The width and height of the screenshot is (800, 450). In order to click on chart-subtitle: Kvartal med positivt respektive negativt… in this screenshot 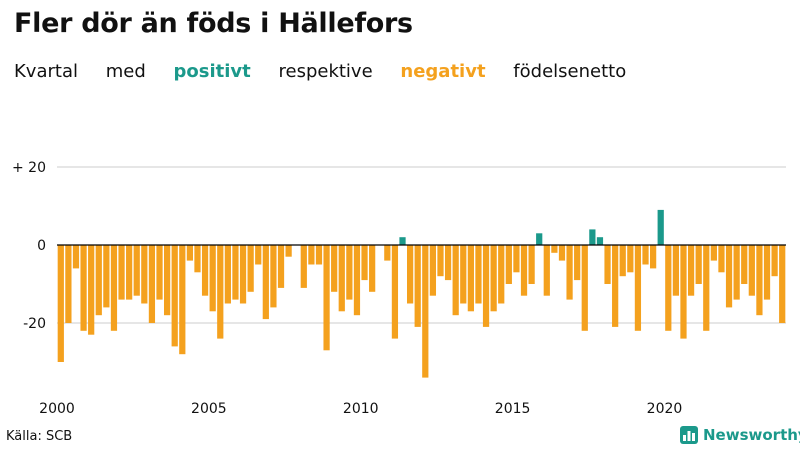, I will do `click(331, 71)`.